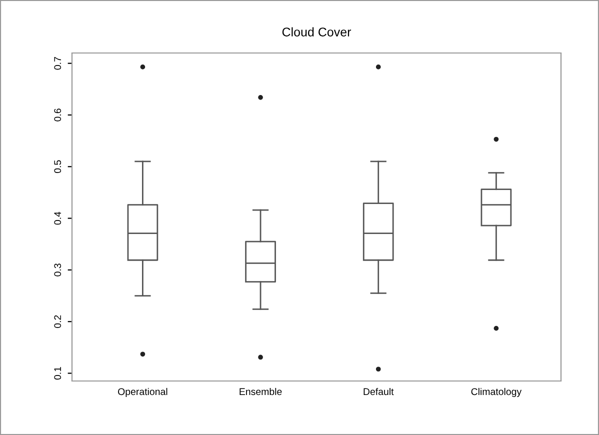 This screenshot has height=435, width=599. What do you see at coordinates (317, 31) in the screenshot?
I see `chart-title: Cloud Cover` at bounding box center [317, 31].